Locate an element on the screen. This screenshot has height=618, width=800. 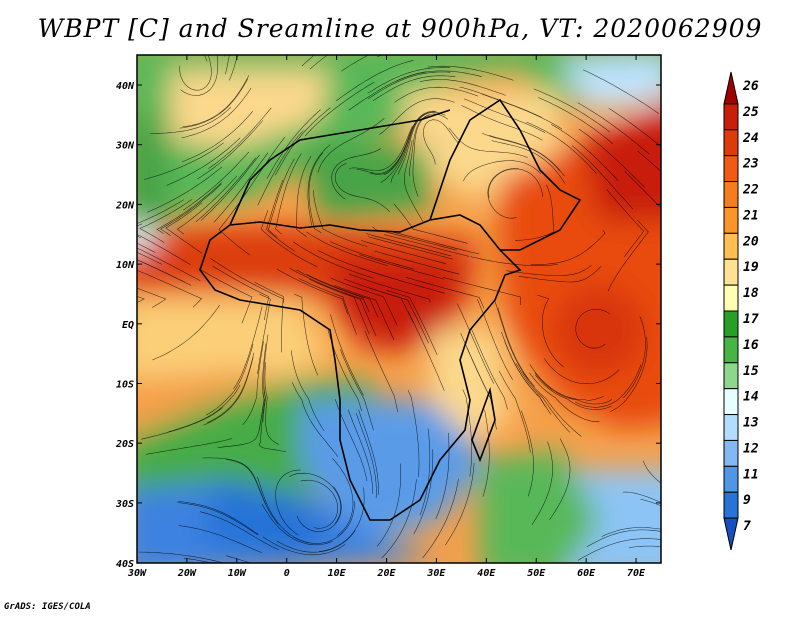
colorbar-label: 14 is located at coordinates (751, 397).